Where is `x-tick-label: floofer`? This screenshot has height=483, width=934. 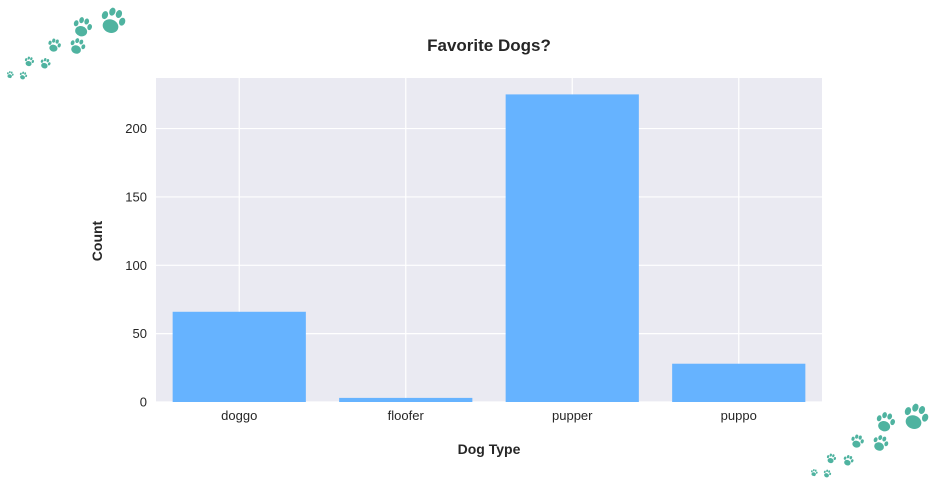
x-tick-label: floofer is located at coordinates (406, 415).